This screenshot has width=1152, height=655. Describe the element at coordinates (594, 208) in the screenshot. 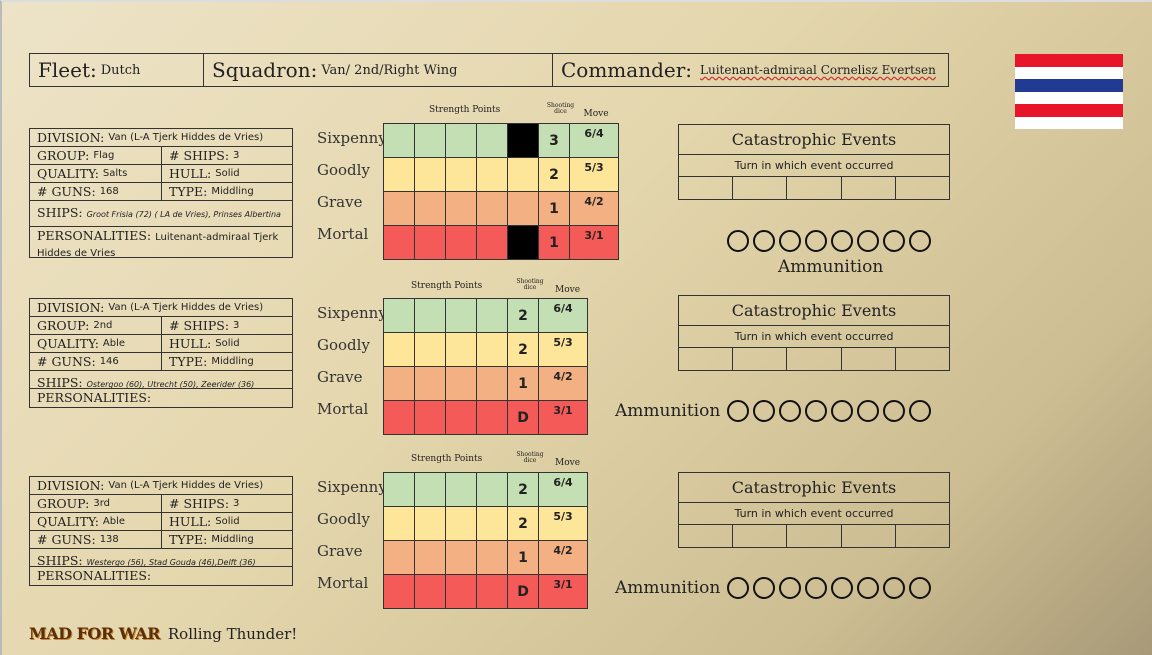

I see `move-cell: 4/2` at that location.